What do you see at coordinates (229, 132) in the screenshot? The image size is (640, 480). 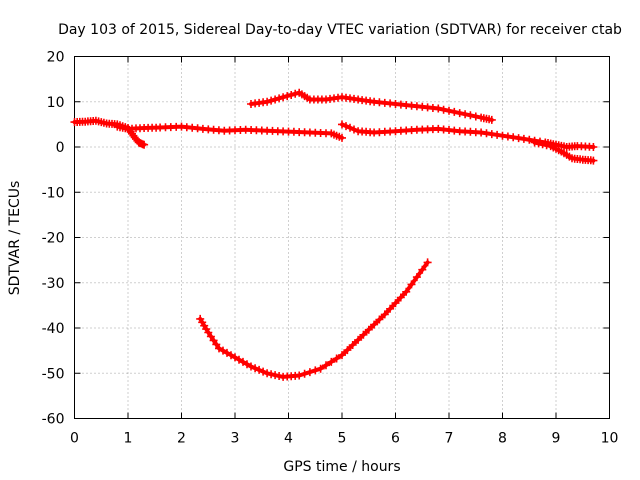 I see `series-arc-2-points` at bounding box center [229, 132].